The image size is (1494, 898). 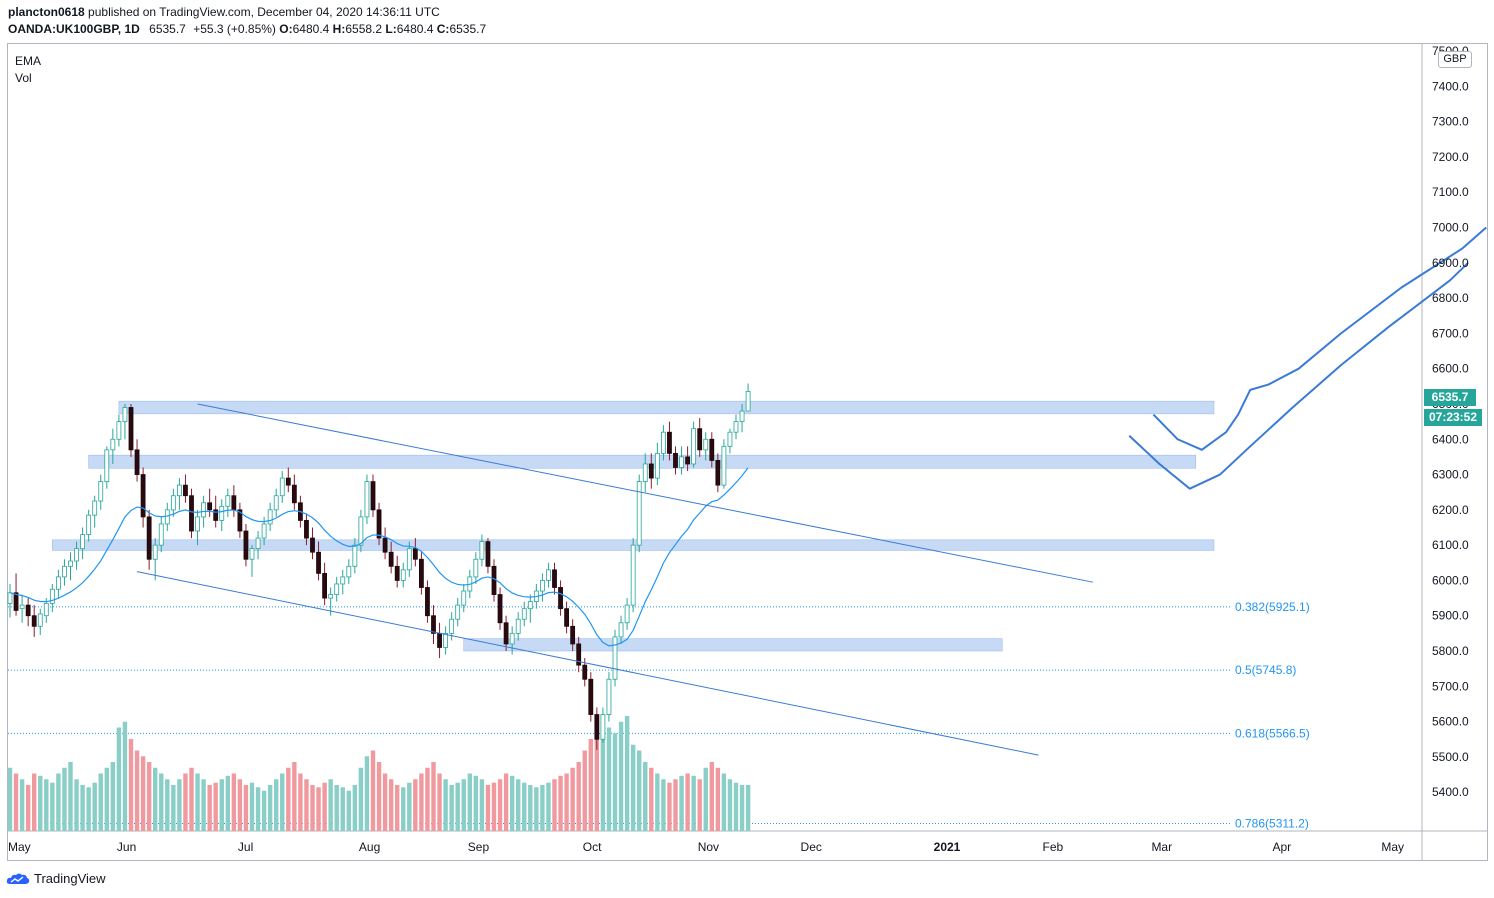 I want to click on projection-path-outer, so click(x=1298, y=376).